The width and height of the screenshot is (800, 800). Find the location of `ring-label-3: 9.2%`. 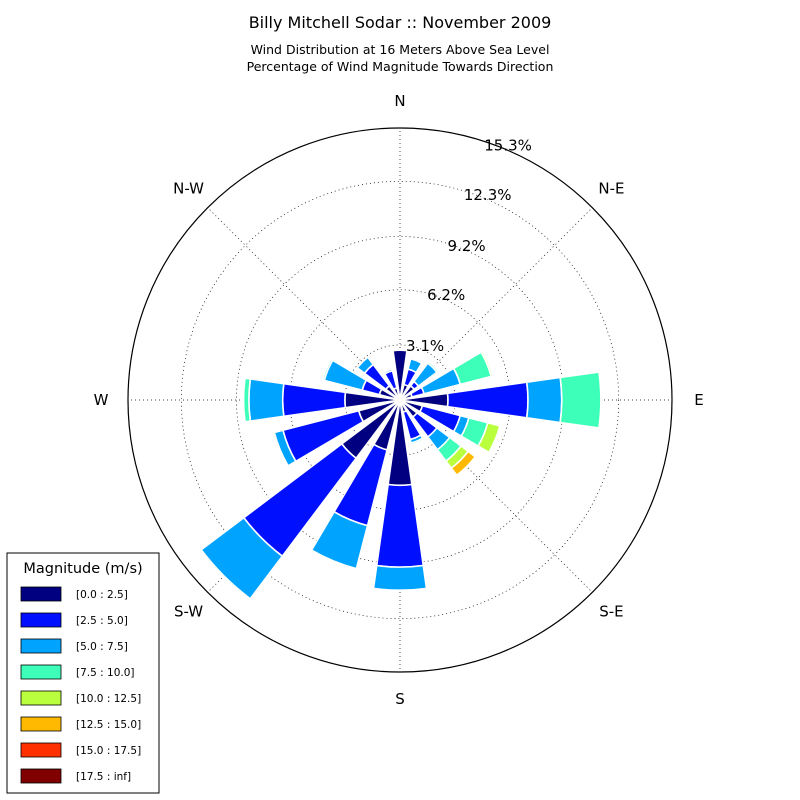

ring-label-3: 9.2% is located at coordinates (467, 246).